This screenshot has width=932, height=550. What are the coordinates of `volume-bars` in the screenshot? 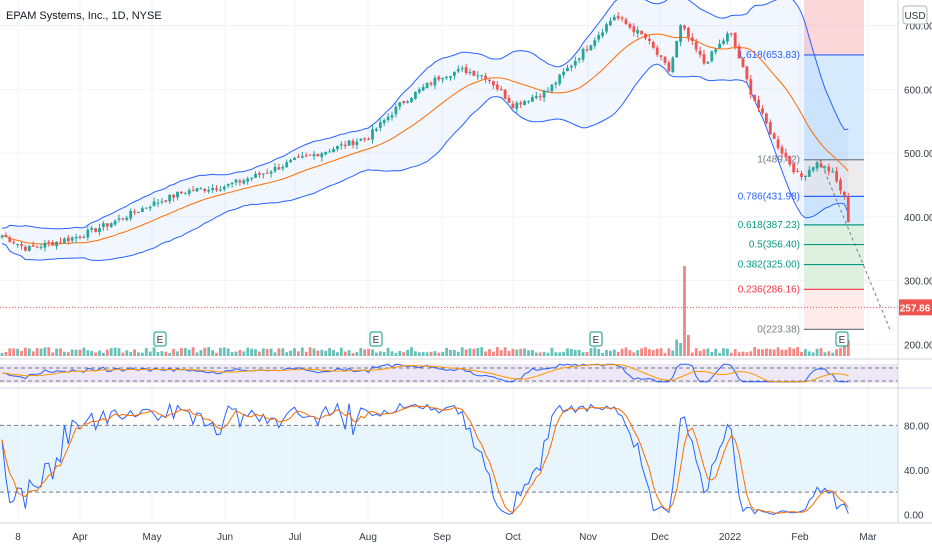 It's located at (425, 311).